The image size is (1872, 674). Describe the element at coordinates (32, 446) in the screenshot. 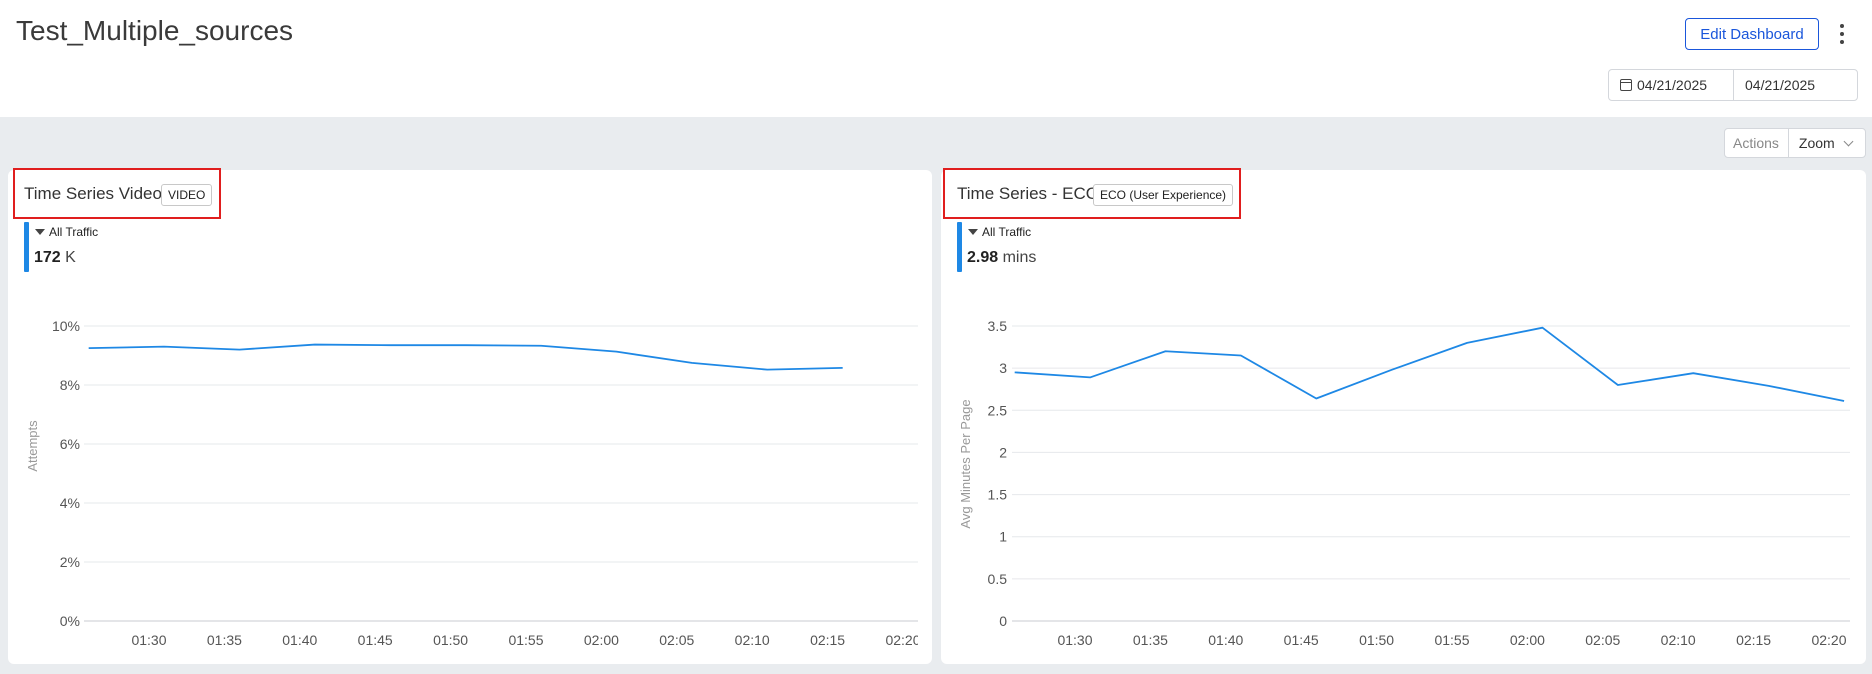

I see `y-axis-title: Attempts` at that location.